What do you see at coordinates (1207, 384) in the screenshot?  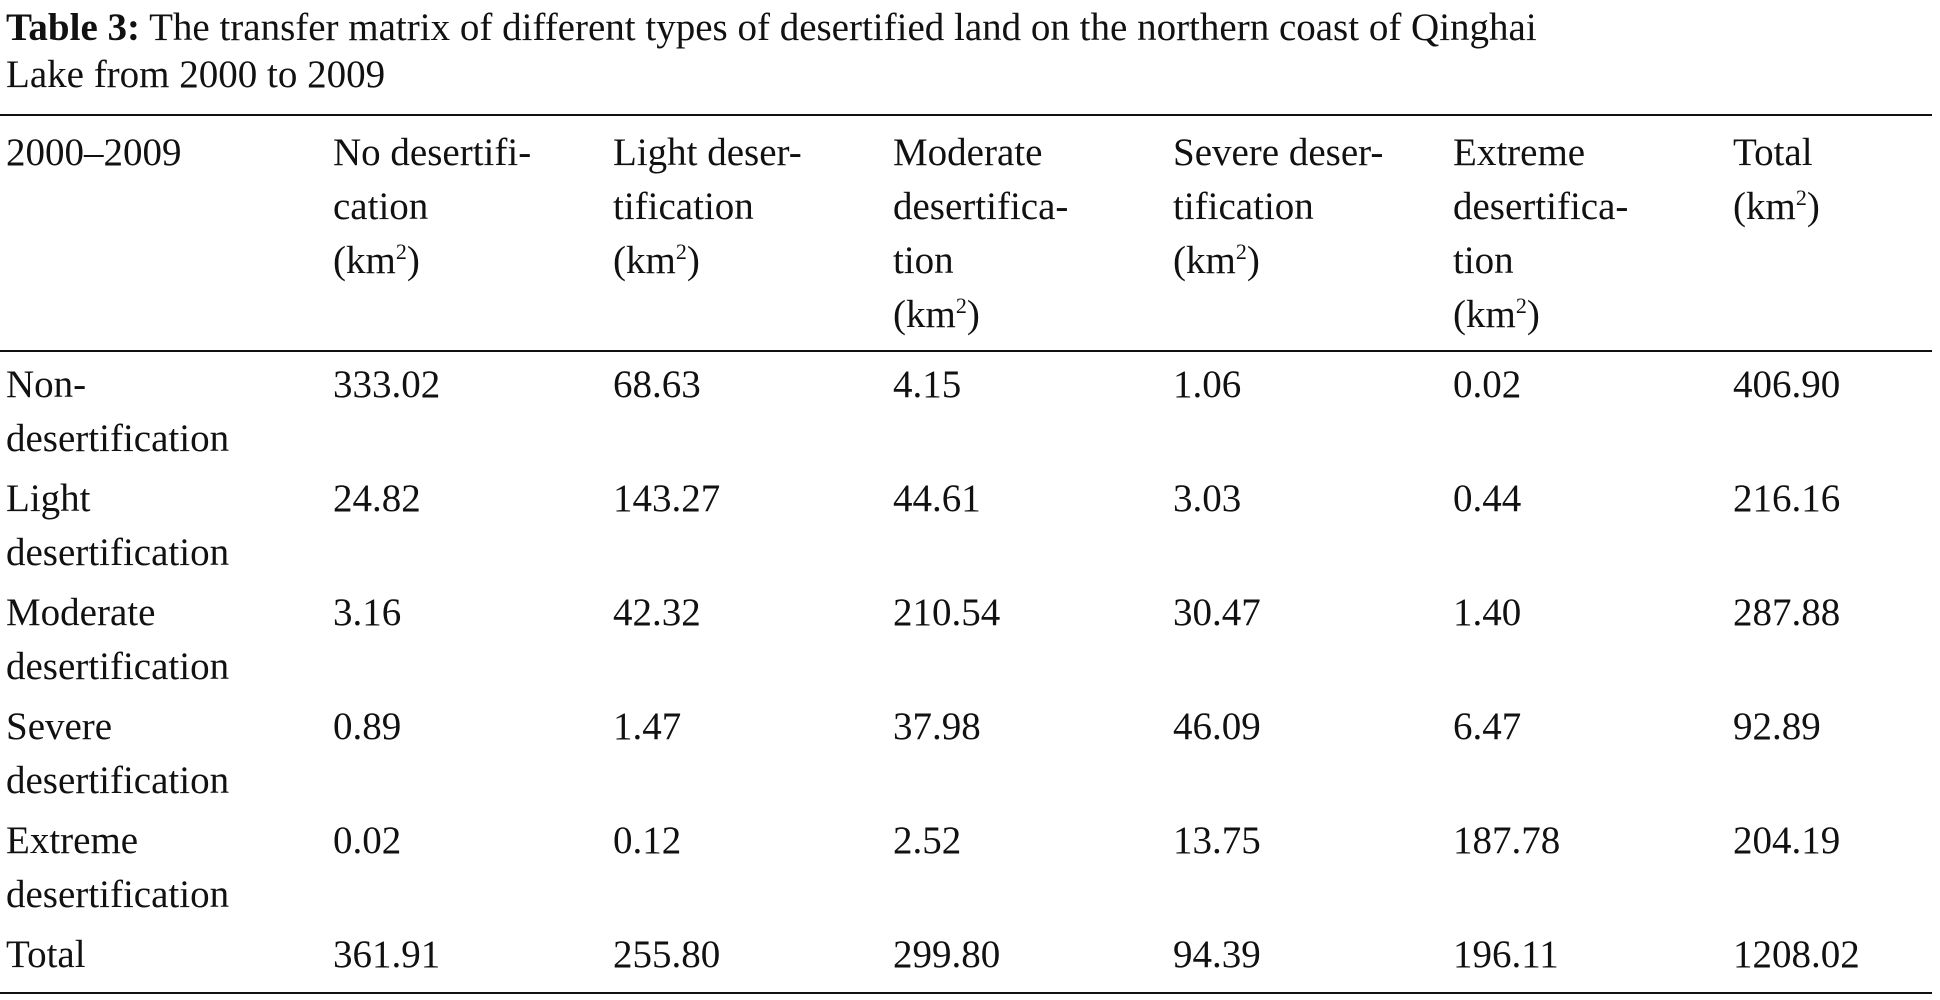 I see `table-cell: 1.06` at bounding box center [1207, 384].